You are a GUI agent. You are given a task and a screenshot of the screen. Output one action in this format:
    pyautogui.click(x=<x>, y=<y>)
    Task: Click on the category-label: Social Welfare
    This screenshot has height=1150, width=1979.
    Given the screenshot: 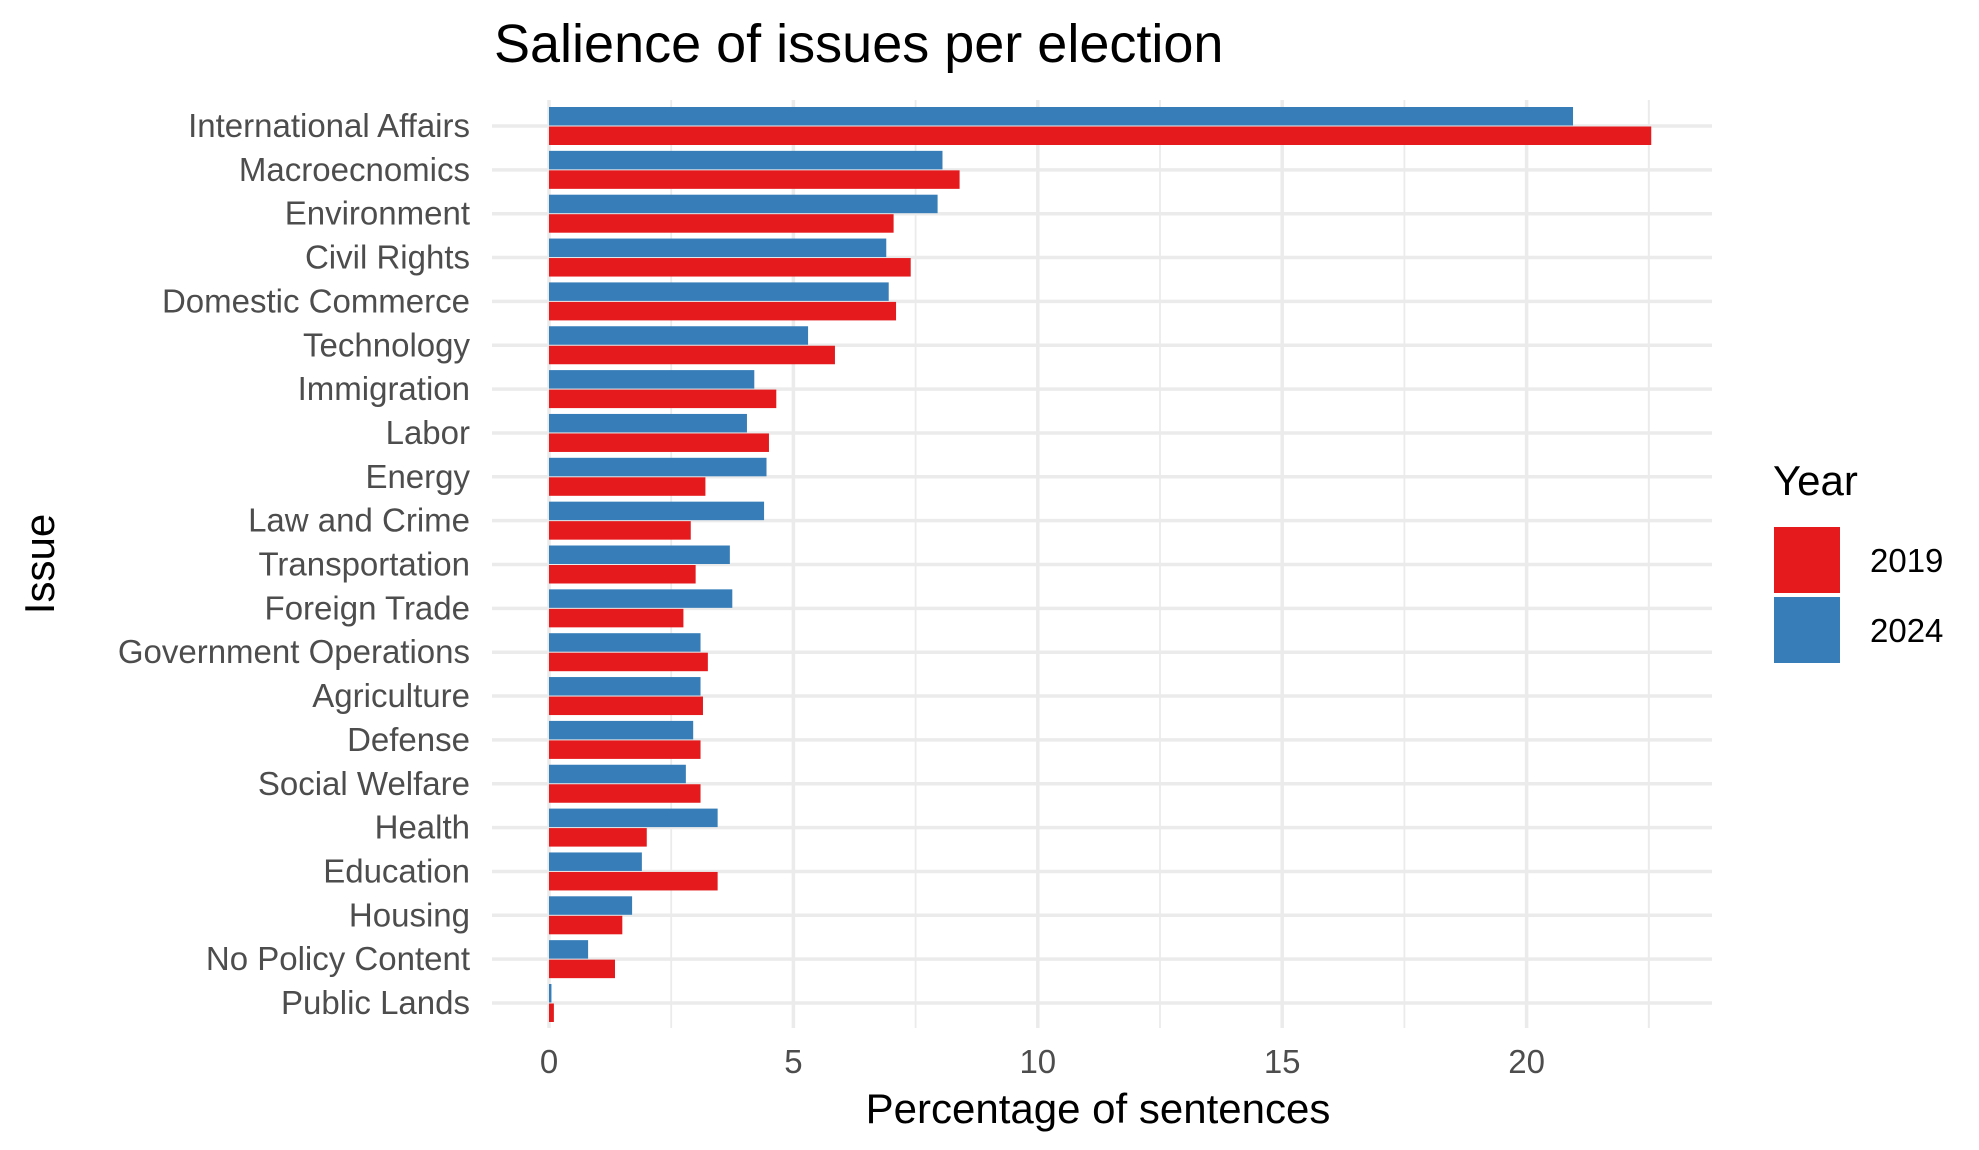 What is the action you would take?
    pyautogui.click(x=364, y=783)
    